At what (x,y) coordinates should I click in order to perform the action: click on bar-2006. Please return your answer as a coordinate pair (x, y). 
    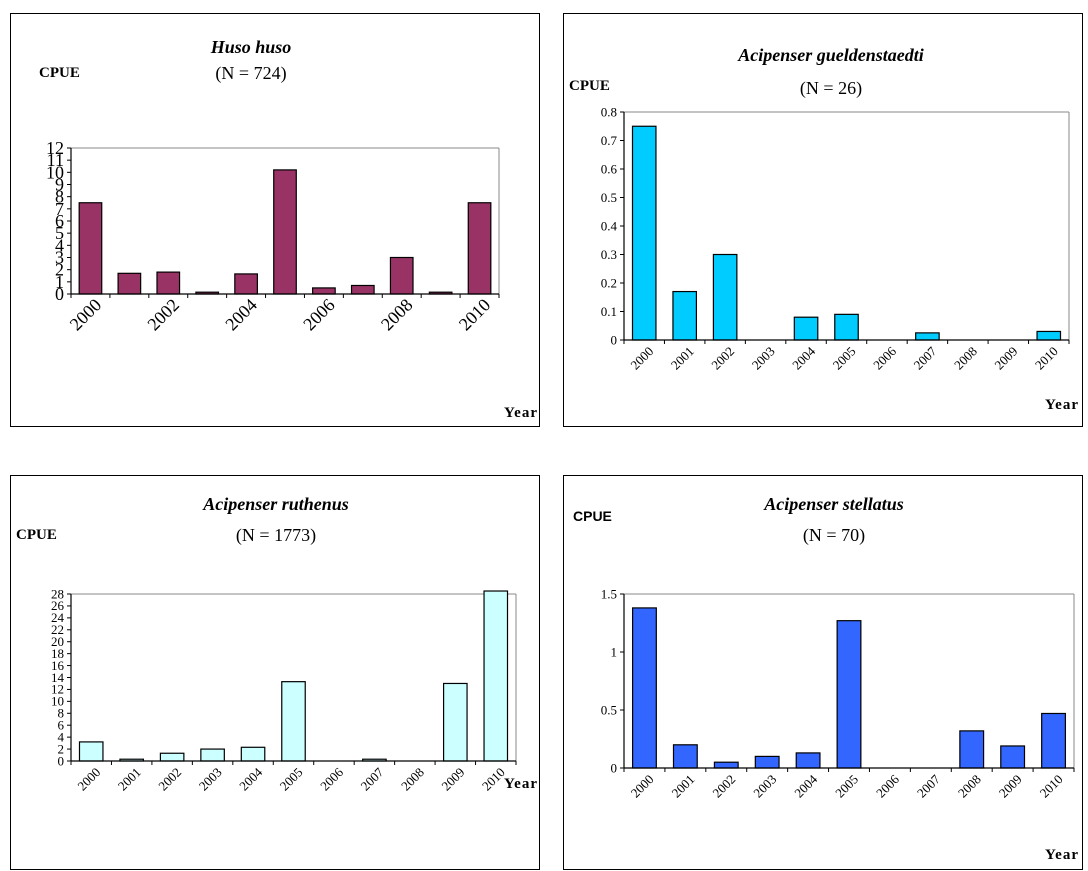
    Looking at the image, I should click on (324, 291).